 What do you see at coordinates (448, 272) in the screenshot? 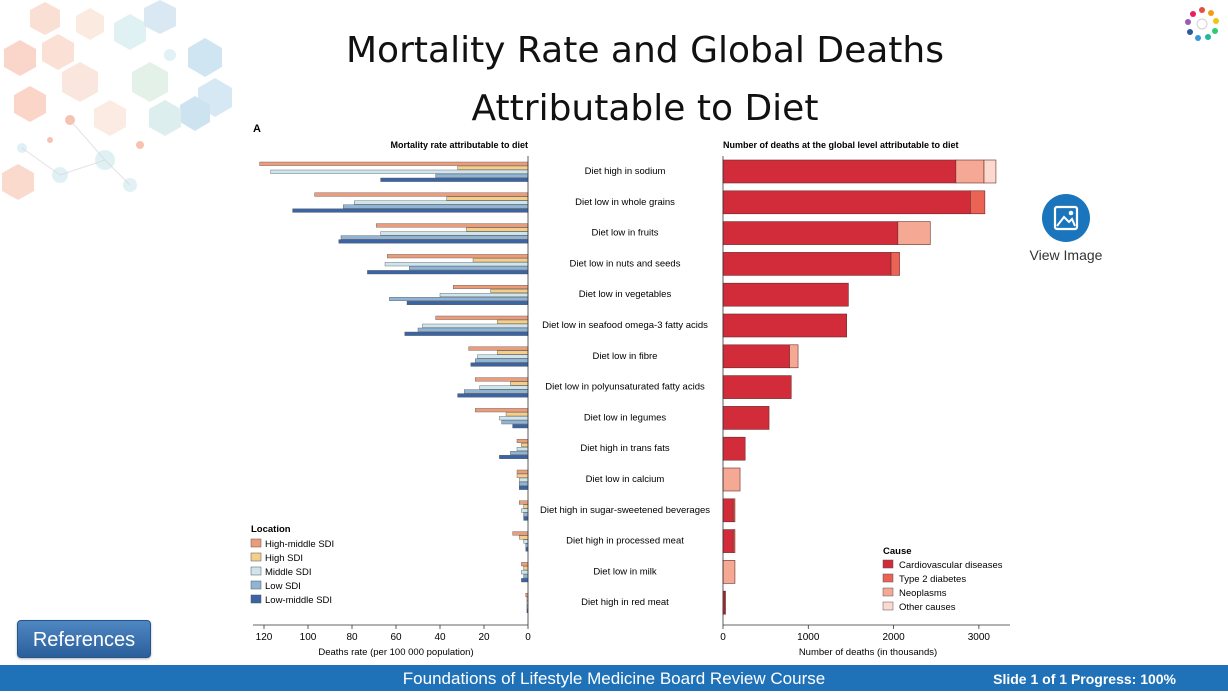
I see `bar-low-middle-sdi-diet-low-in-nuts-and-seeds` at bounding box center [448, 272].